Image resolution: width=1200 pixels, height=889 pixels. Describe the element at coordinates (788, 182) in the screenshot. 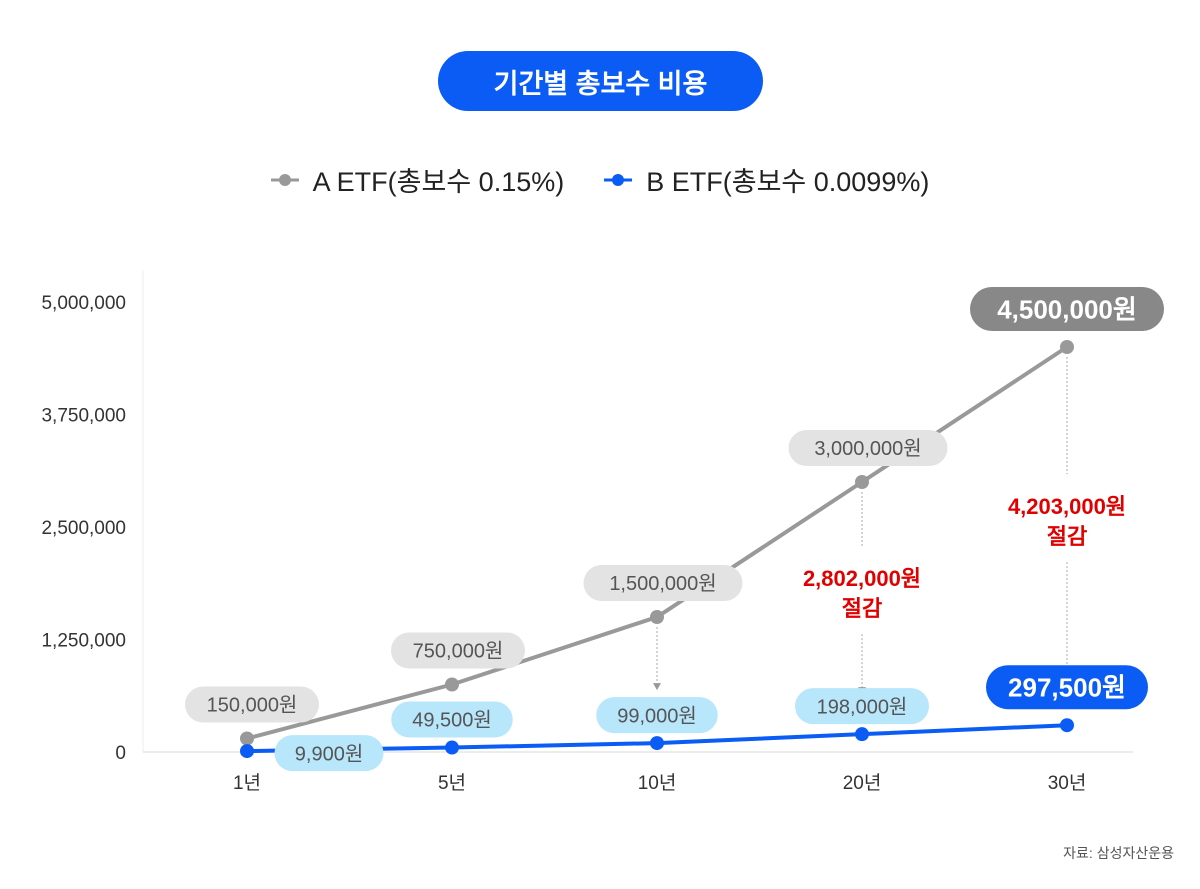

I see `legend-label-b: B ETF(총보수 0.0099%)` at that location.